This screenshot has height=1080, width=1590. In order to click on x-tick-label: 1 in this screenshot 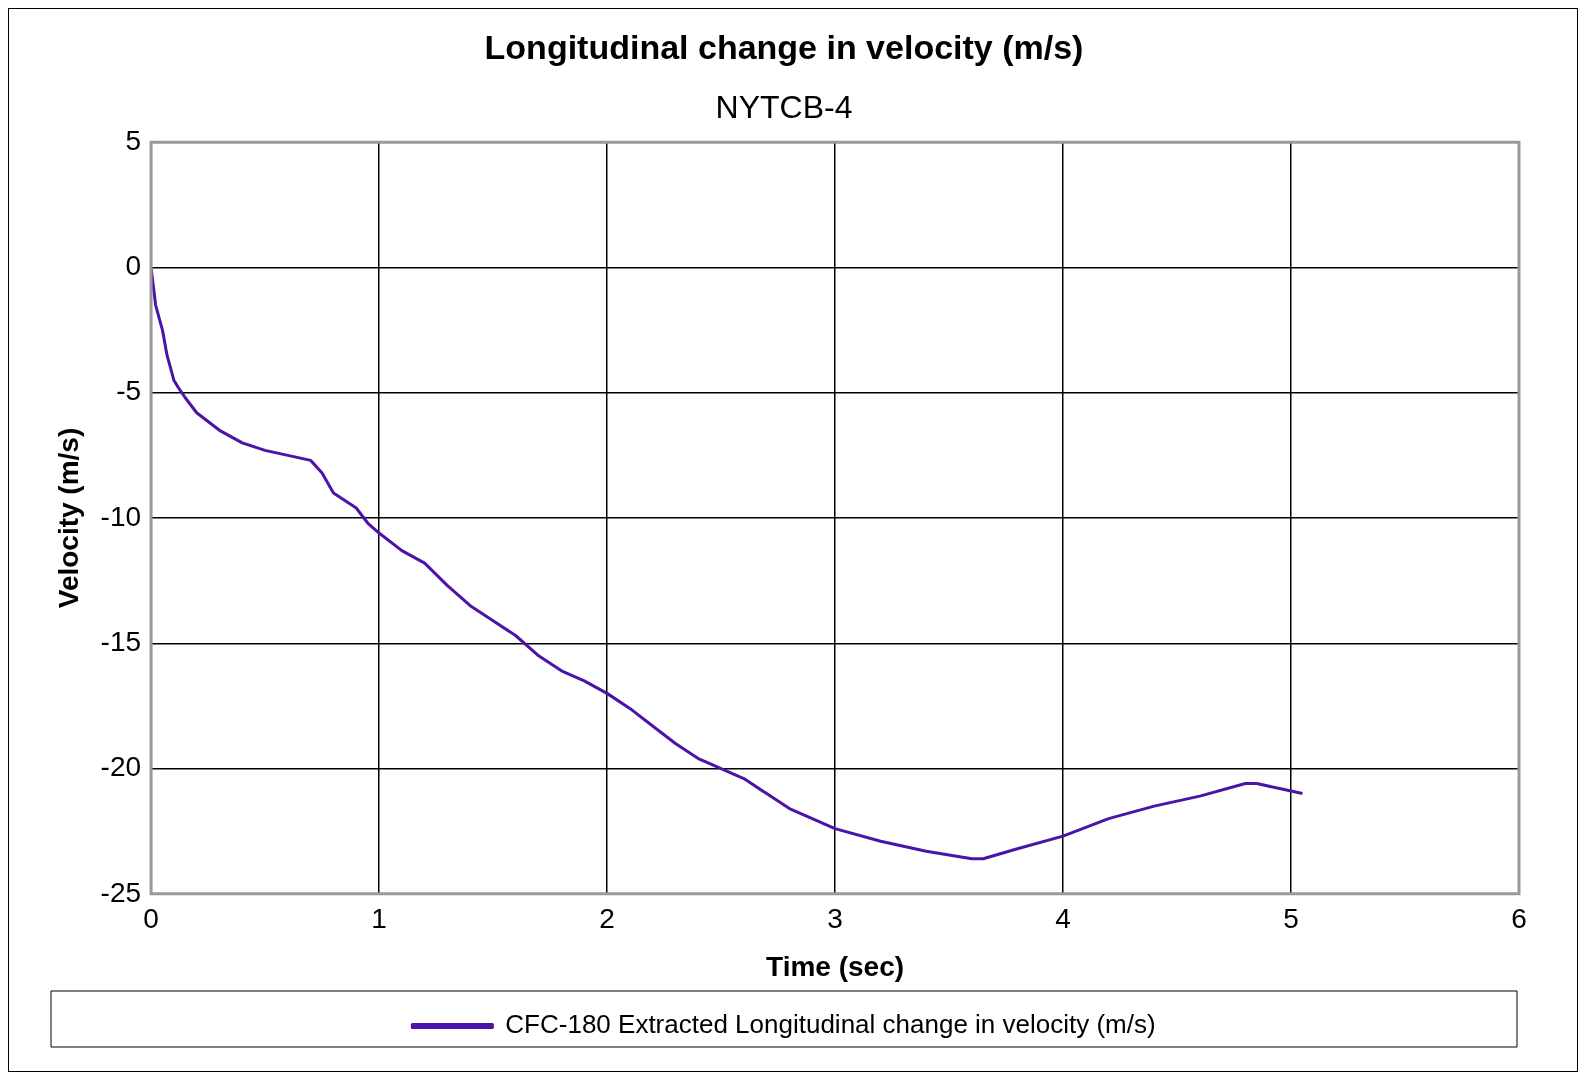, I will do `click(379, 919)`.